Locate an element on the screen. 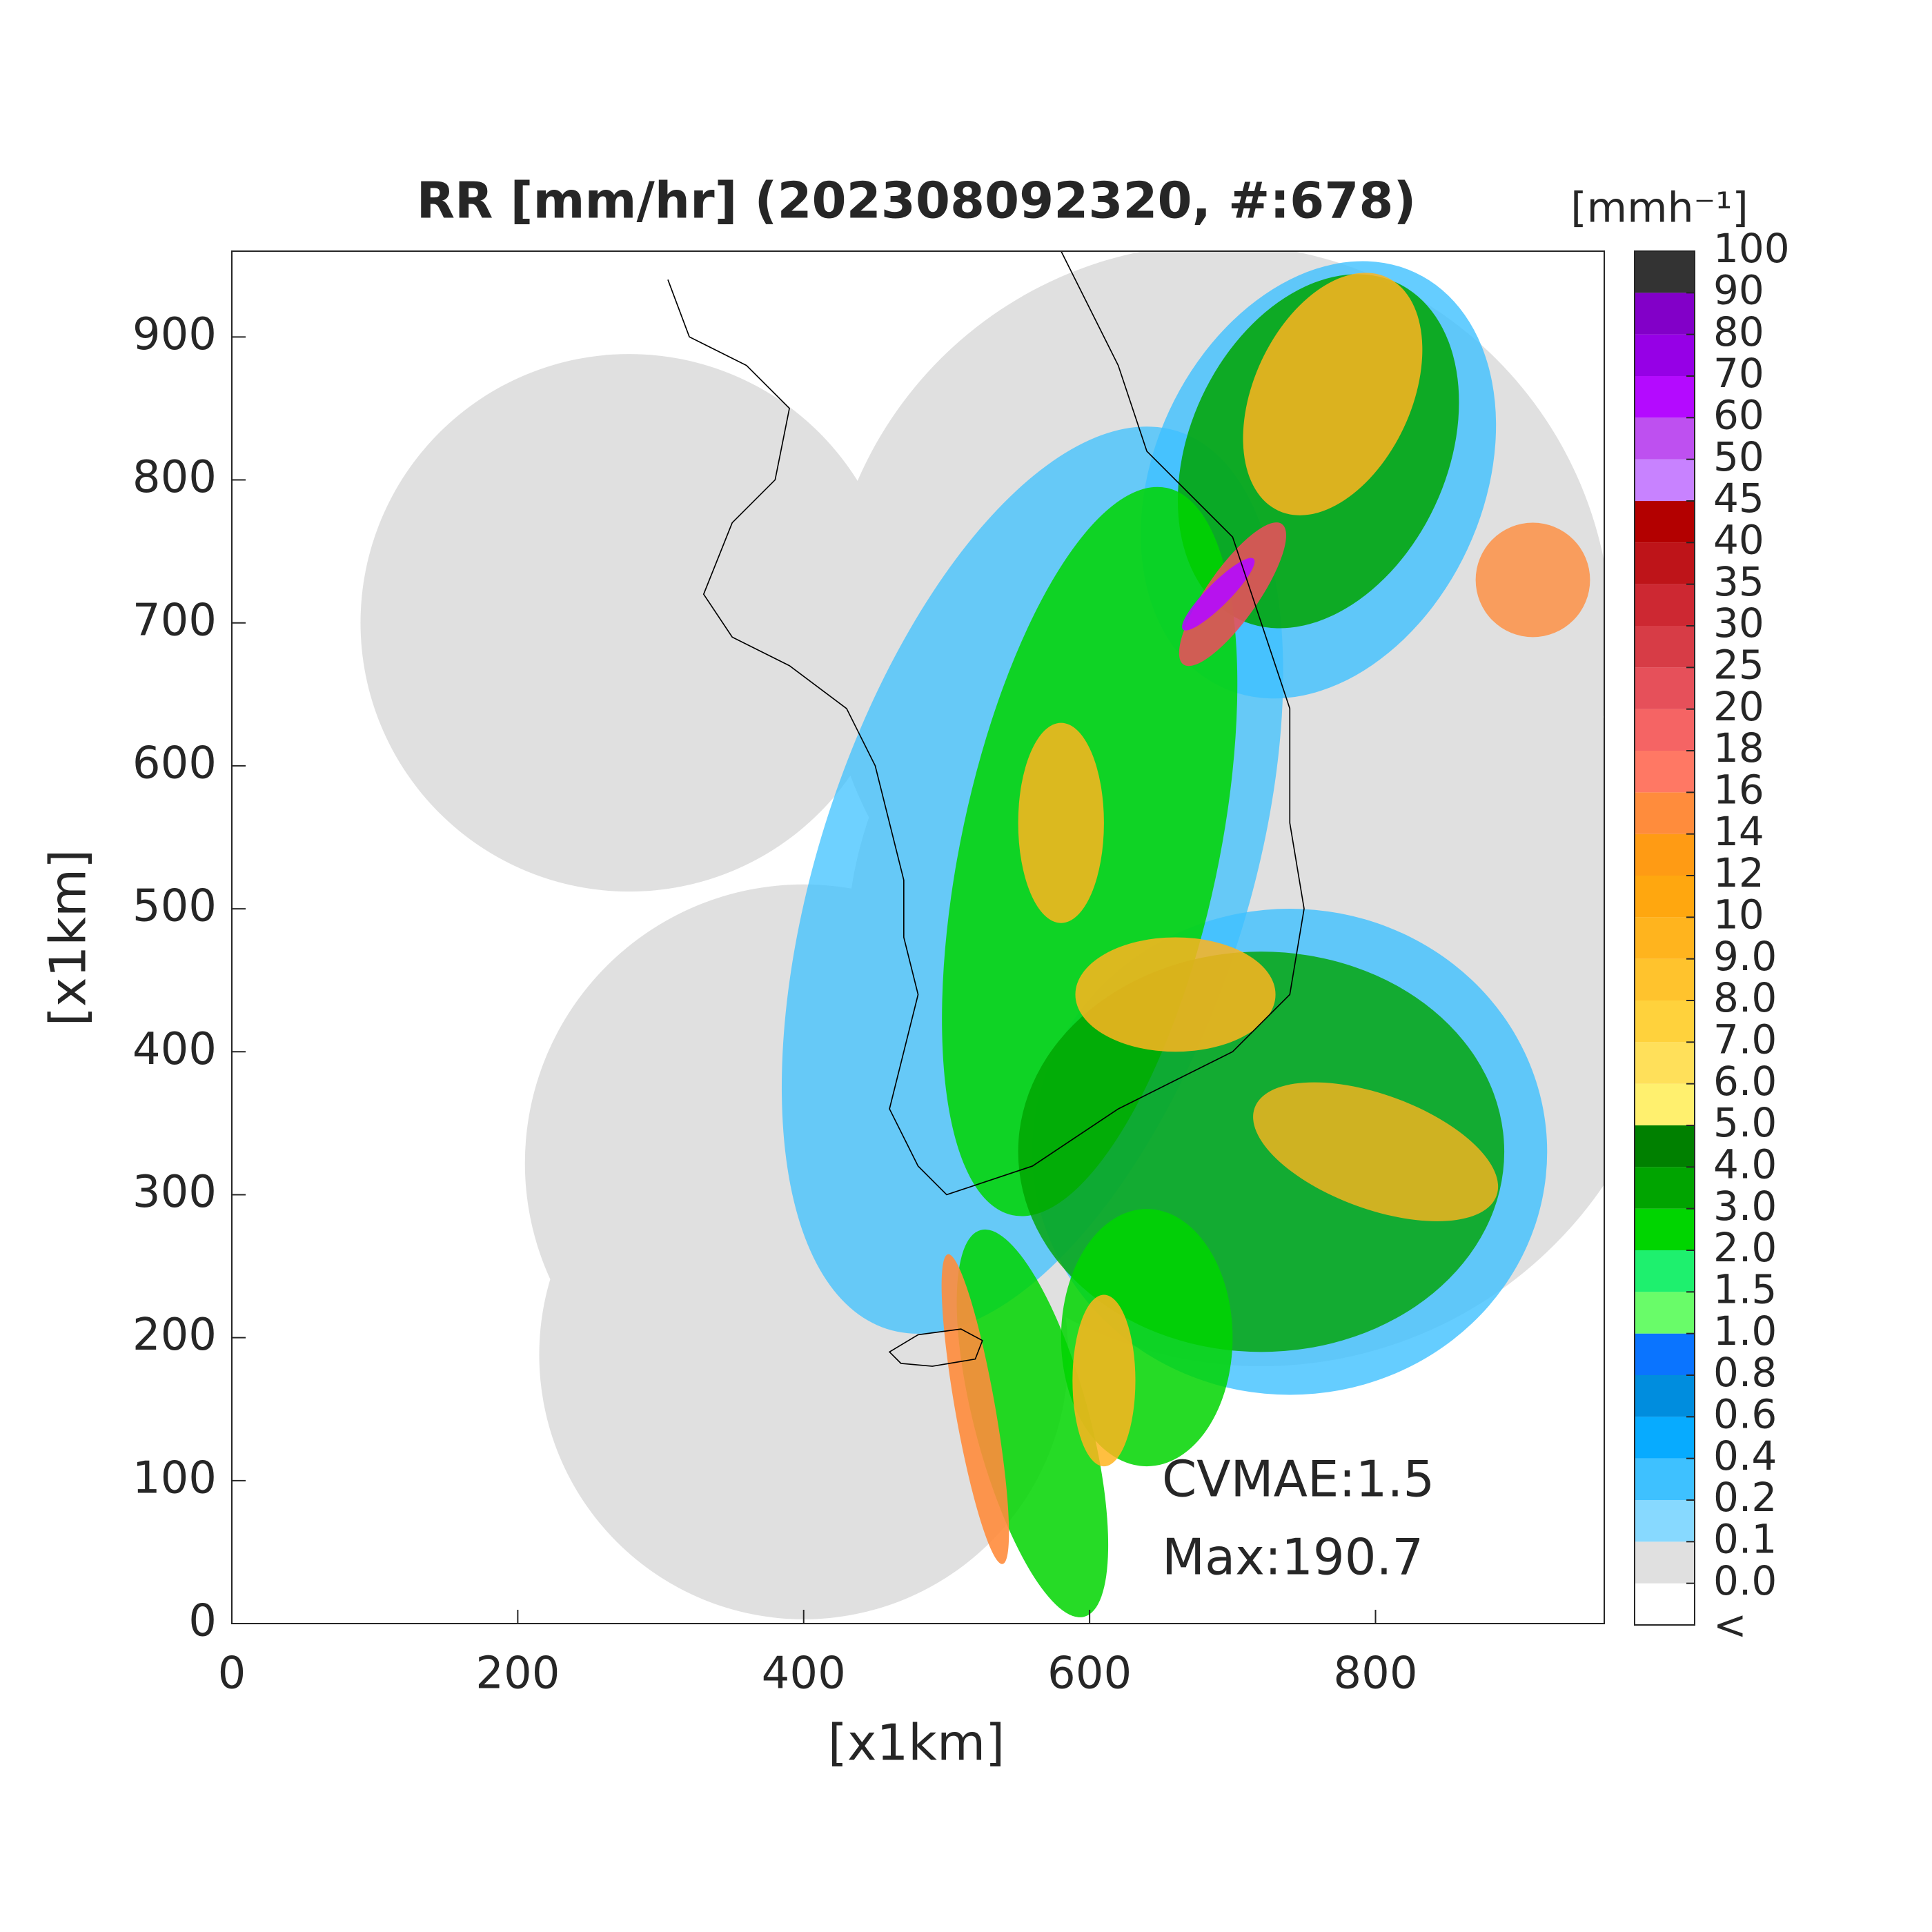  colorbar-label: 7.0 is located at coordinates (1745, 1039).